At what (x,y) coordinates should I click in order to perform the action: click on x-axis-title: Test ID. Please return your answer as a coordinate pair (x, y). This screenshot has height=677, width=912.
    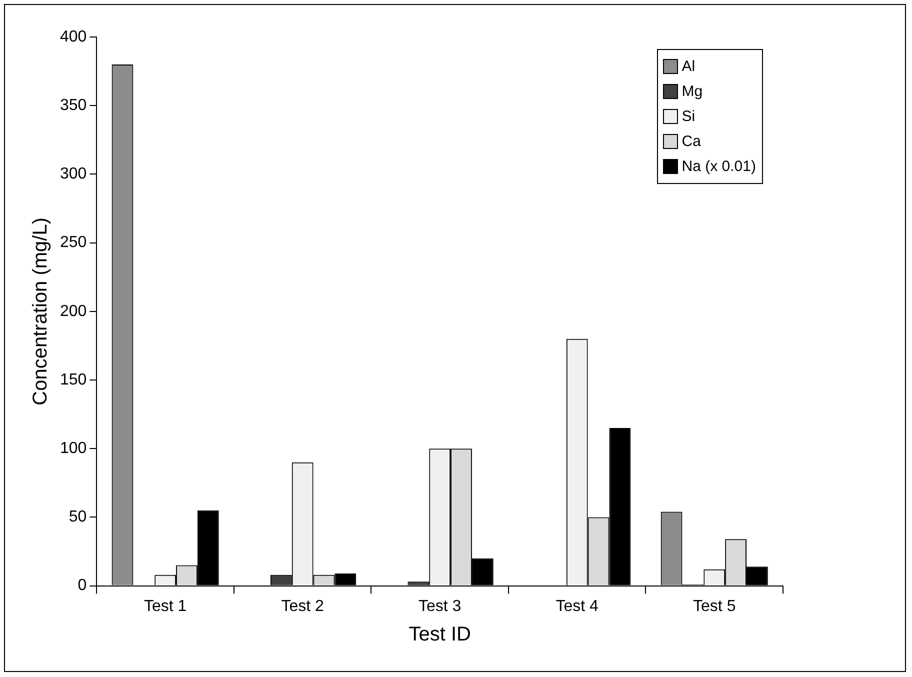
    Looking at the image, I should click on (439, 635).